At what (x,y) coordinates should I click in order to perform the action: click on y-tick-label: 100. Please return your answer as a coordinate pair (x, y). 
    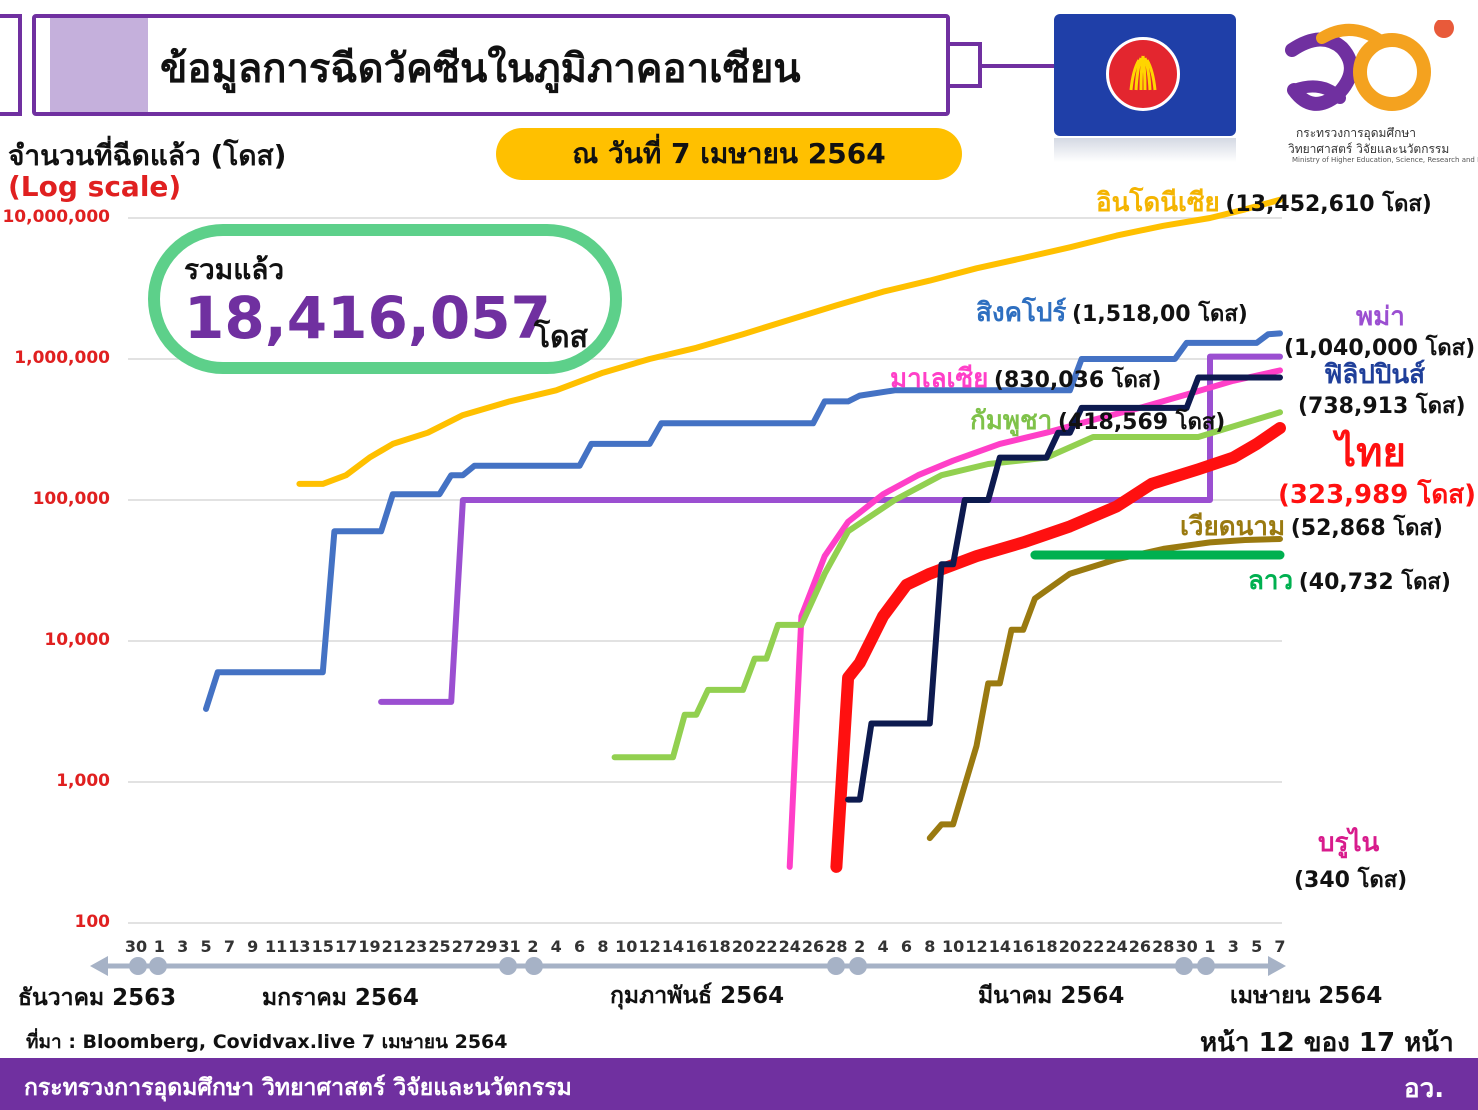
    Looking at the image, I should click on (92, 922).